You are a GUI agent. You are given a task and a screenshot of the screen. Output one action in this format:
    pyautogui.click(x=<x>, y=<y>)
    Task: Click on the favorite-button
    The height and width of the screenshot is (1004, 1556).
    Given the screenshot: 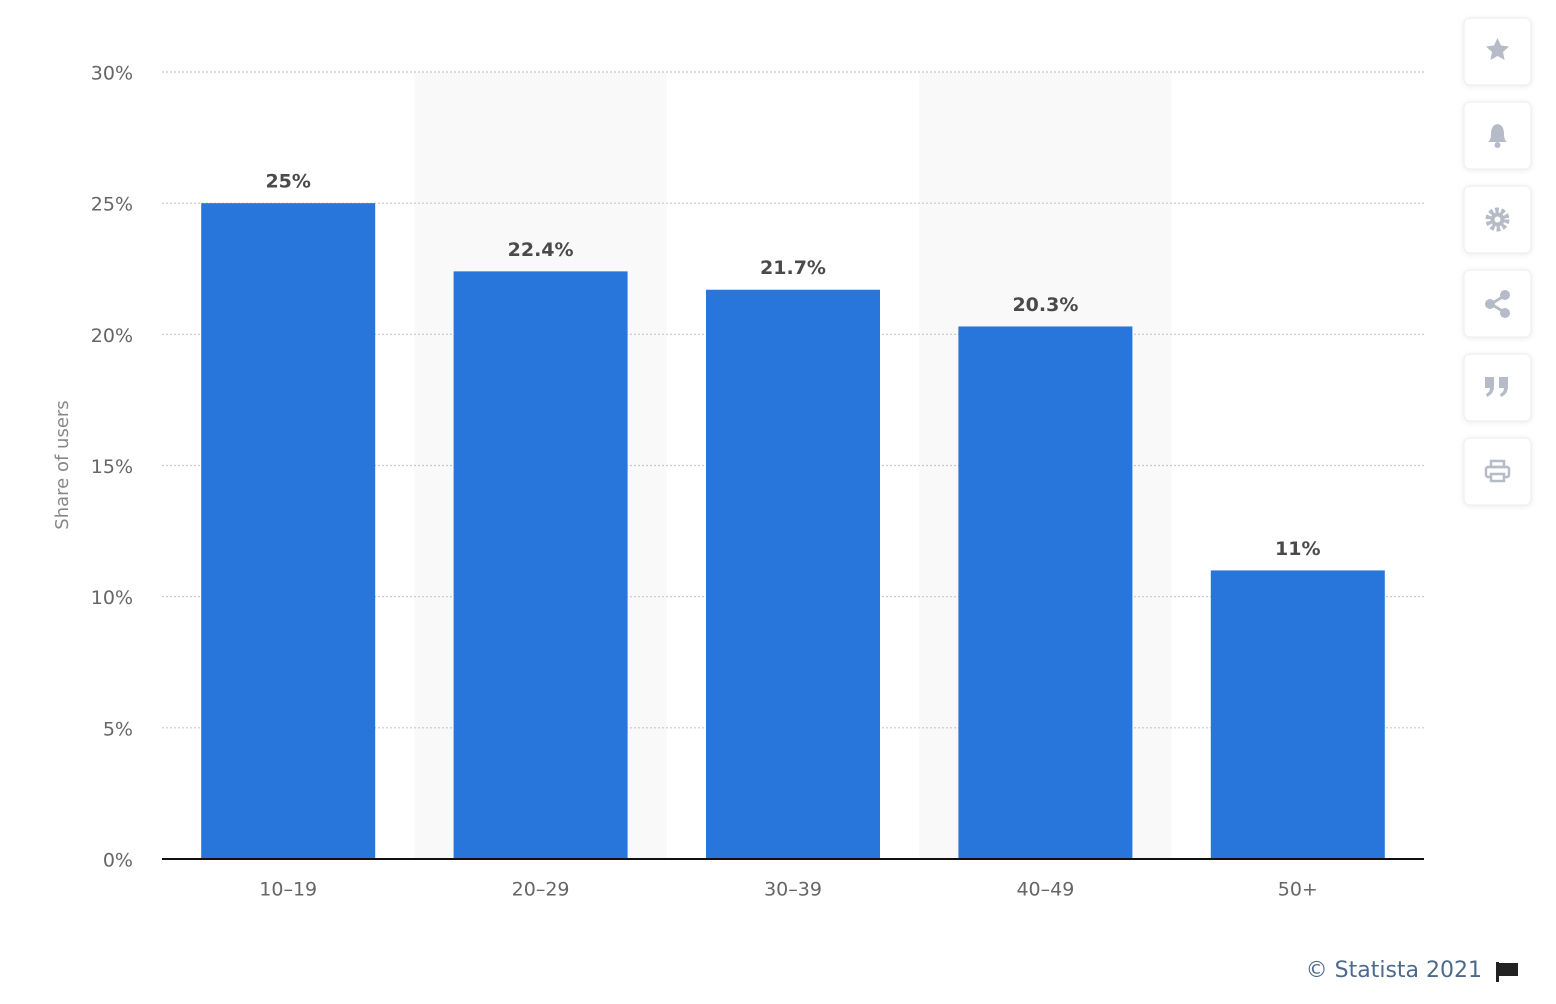 What is the action you would take?
    pyautogui.click(x=1497, y=51)
    